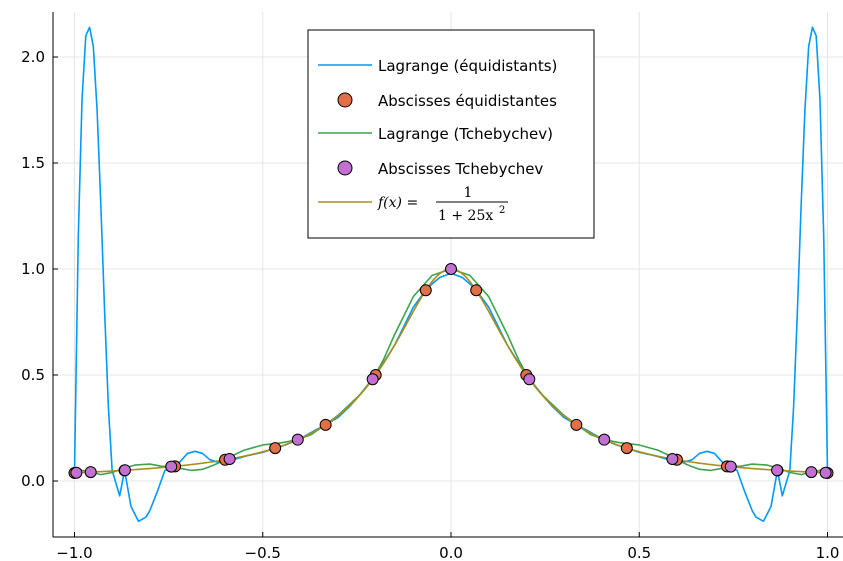  Describe the element at coordinates (397, 203) in the screenshot. I see `legend-formula-lhs: f(x) =` at that location.